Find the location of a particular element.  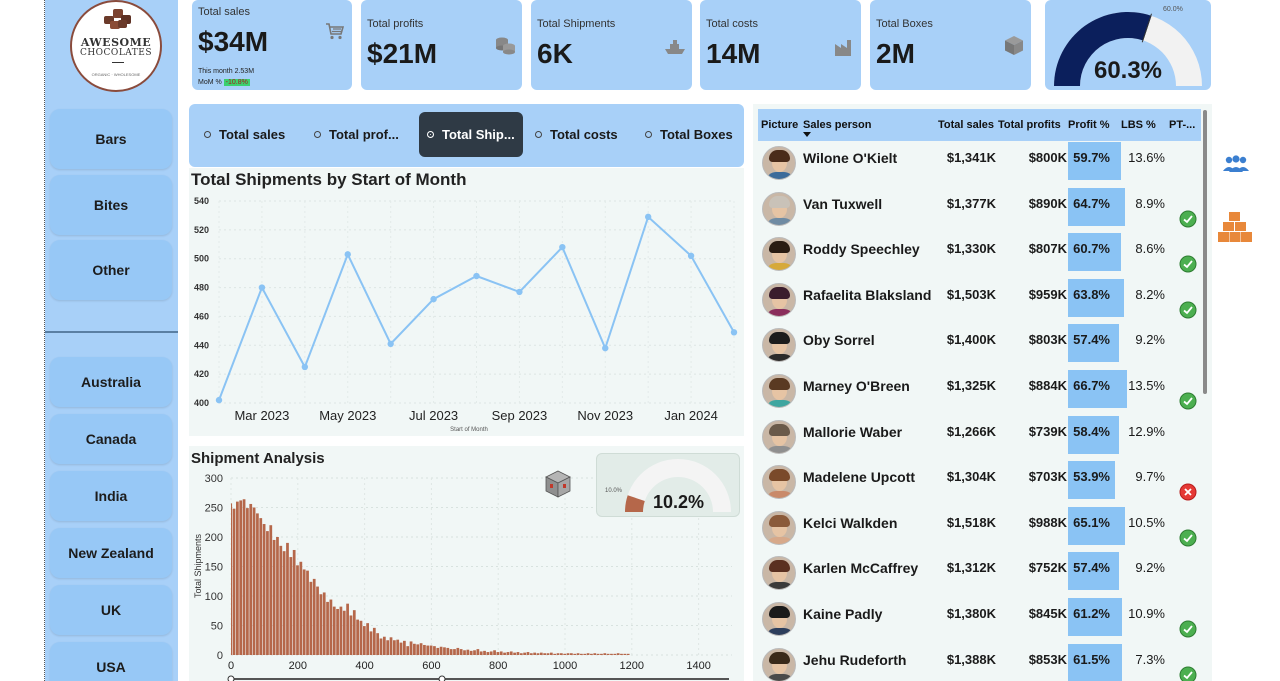

gauge-target-label: 60.0% is located at coordinates (1173, 9).